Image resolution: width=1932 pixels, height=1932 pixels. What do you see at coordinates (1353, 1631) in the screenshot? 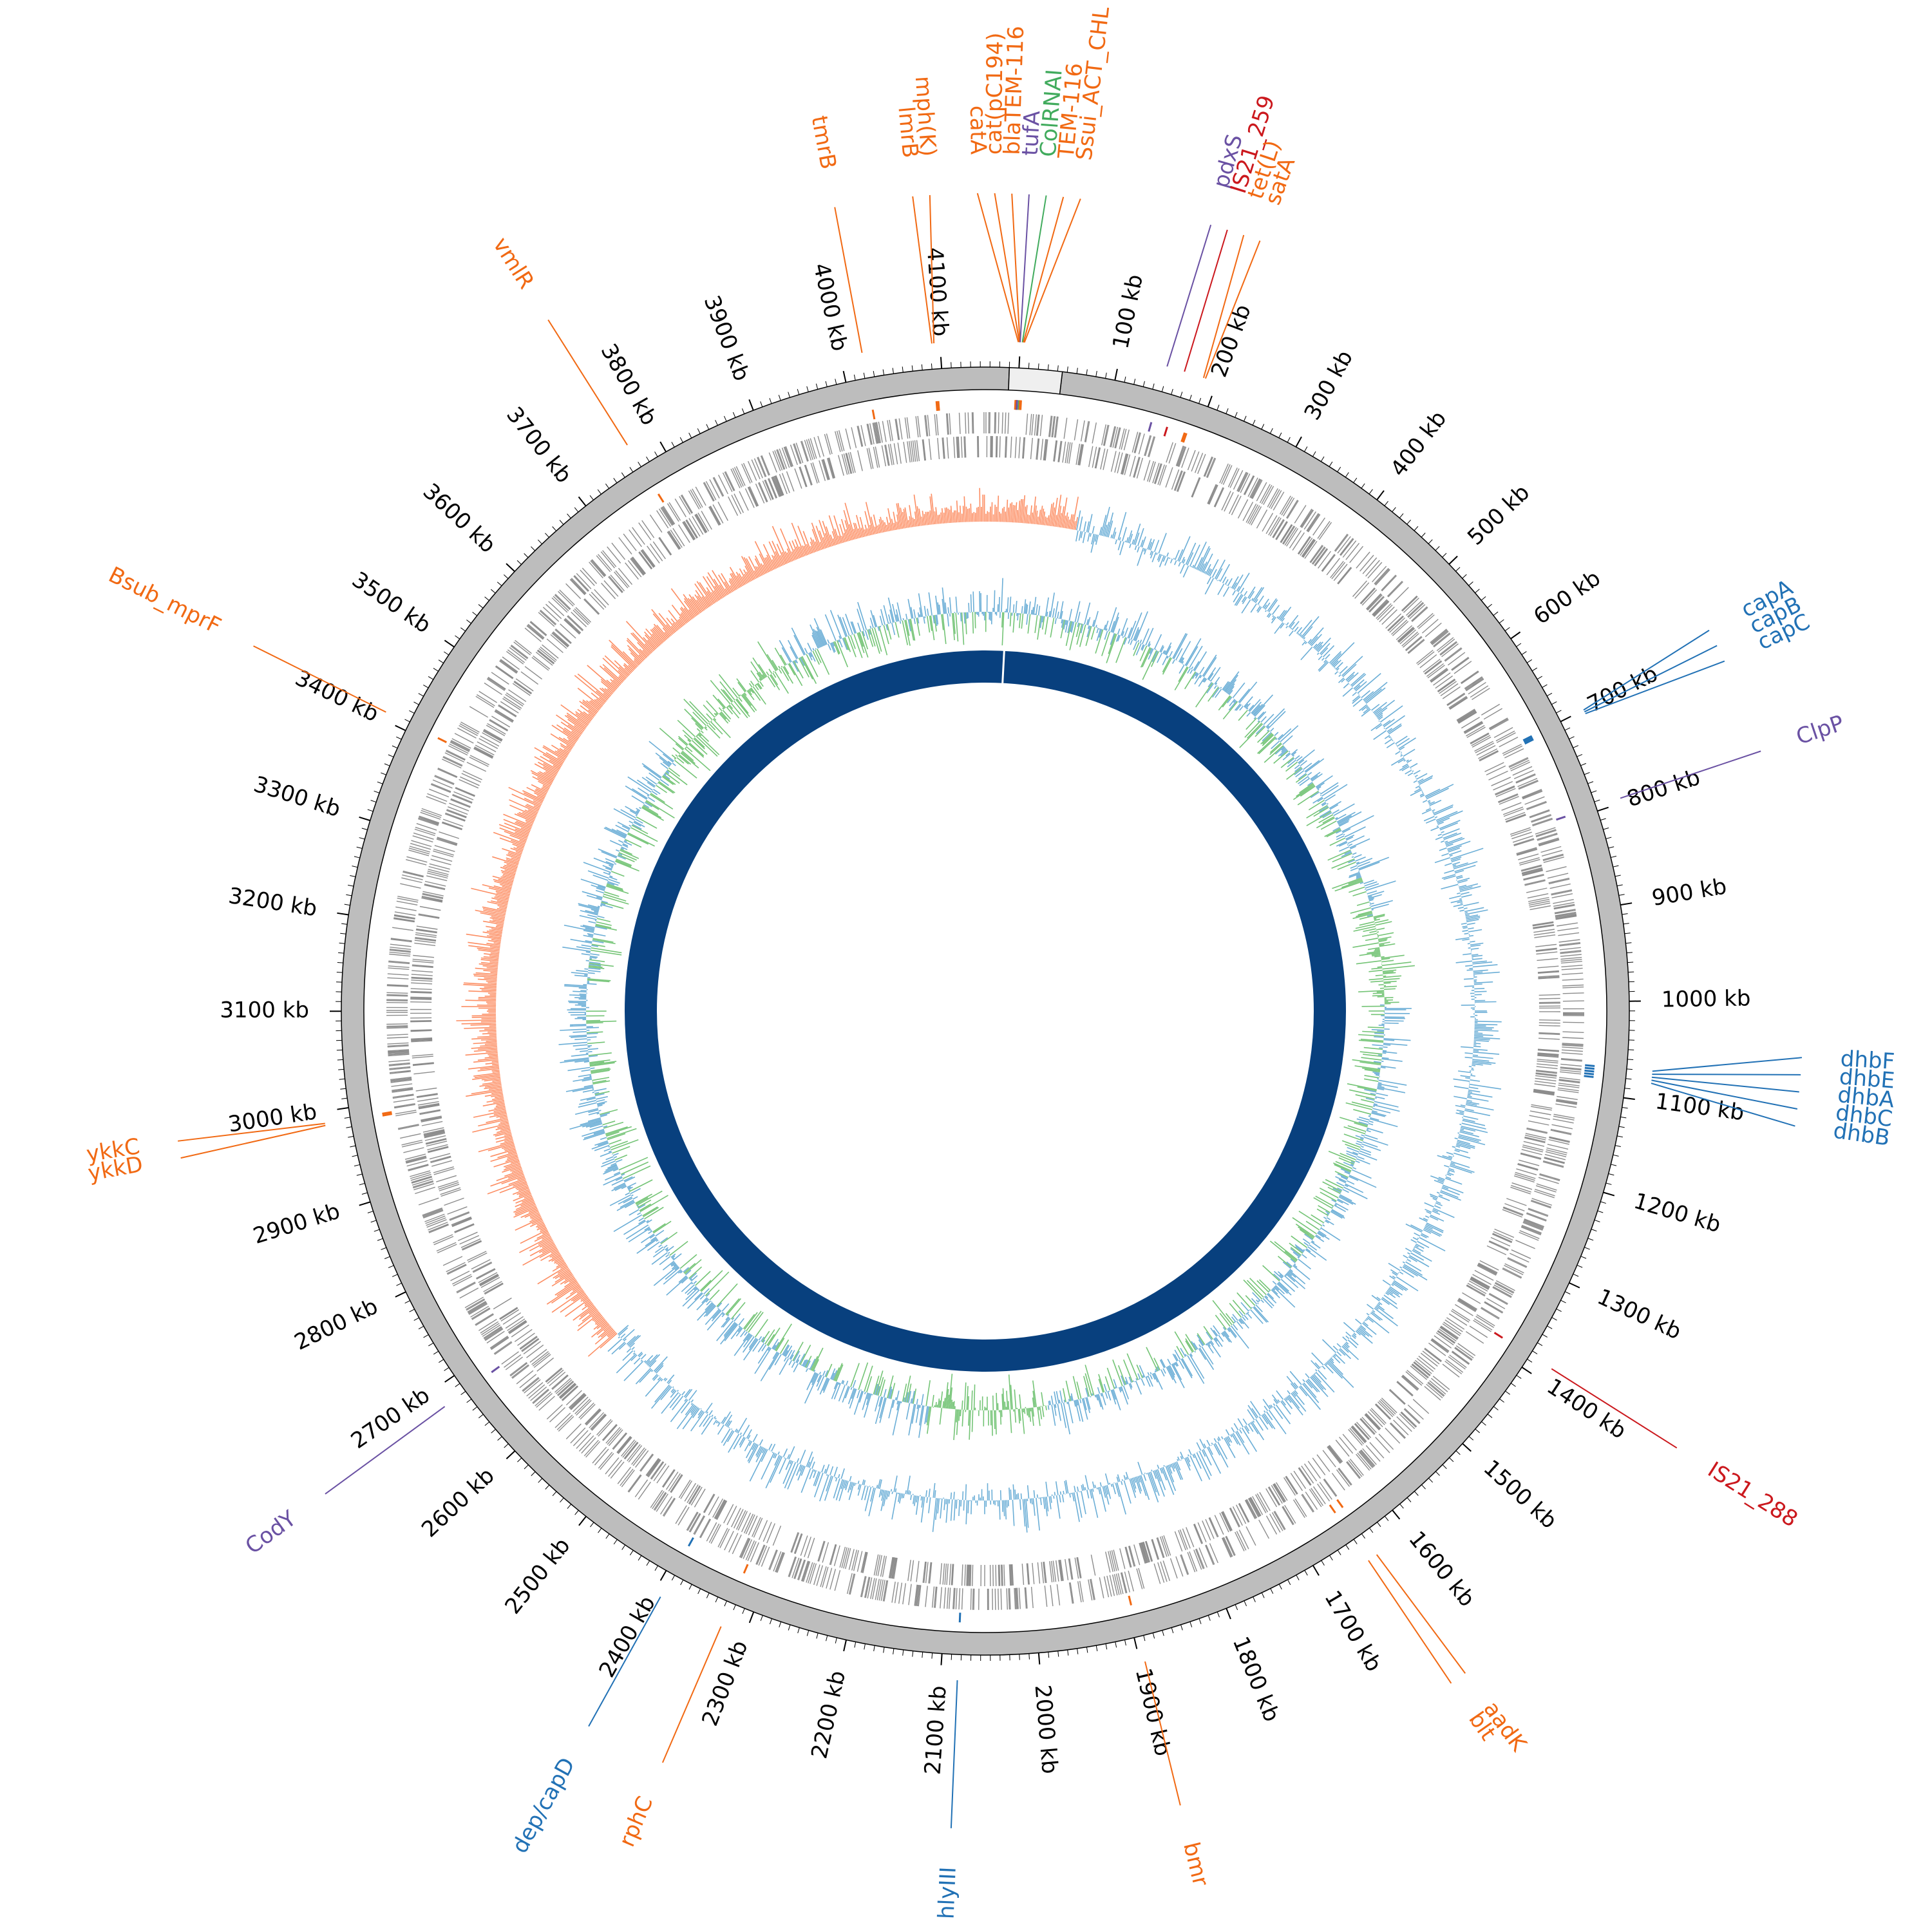
I see `tick-label: 1700 kb` at bounding box center [1353, 1631].